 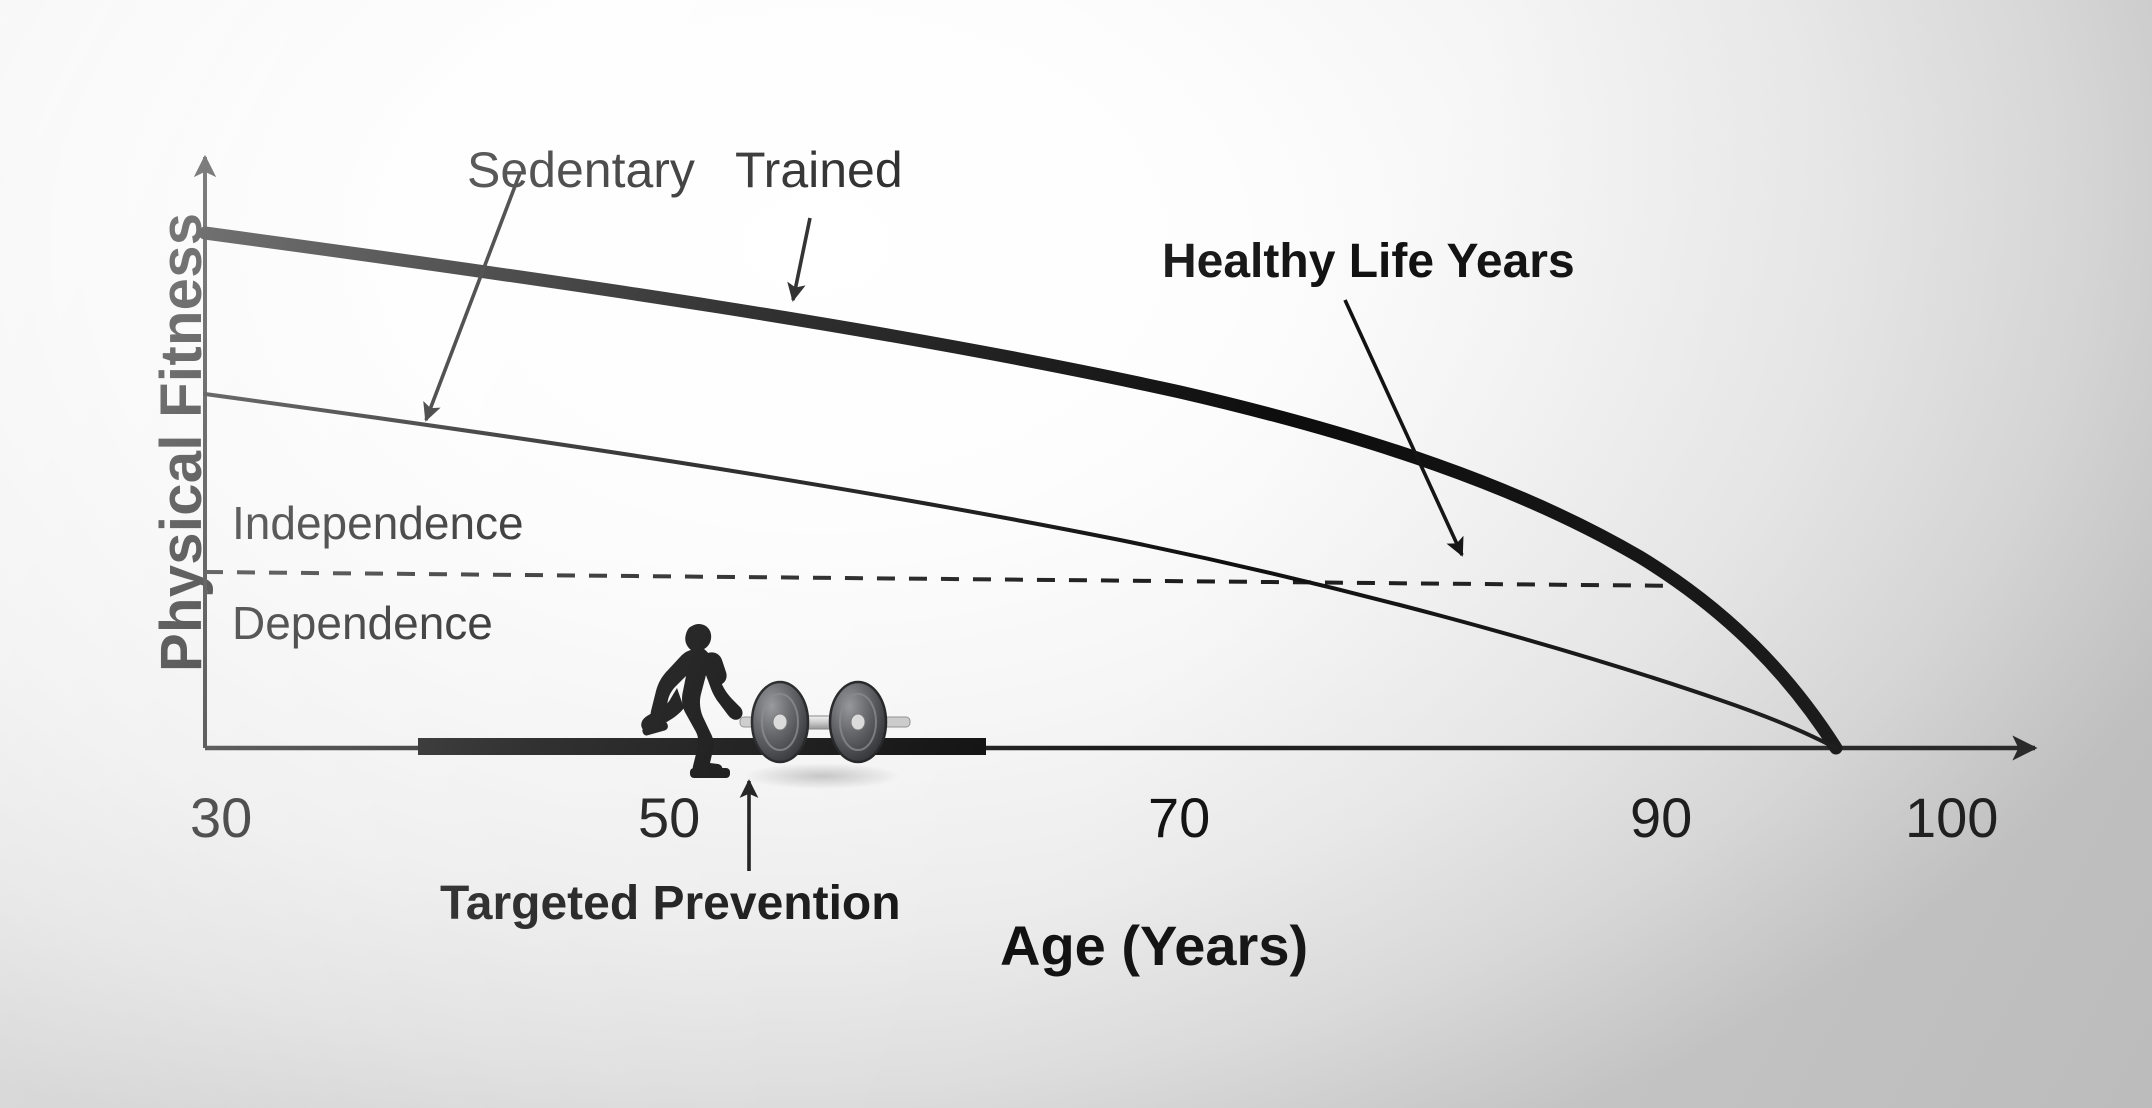 I want to click on x-tick-label-70: 70, so click(x=1179, y=817).